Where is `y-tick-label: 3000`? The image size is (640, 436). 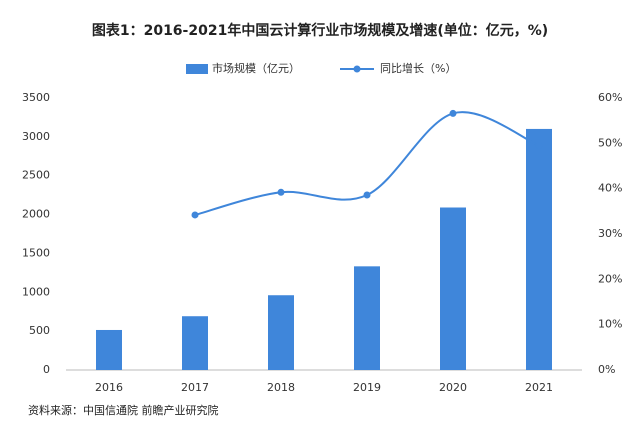
y-tick-label: 3000 is located at coordinates (36, 136).